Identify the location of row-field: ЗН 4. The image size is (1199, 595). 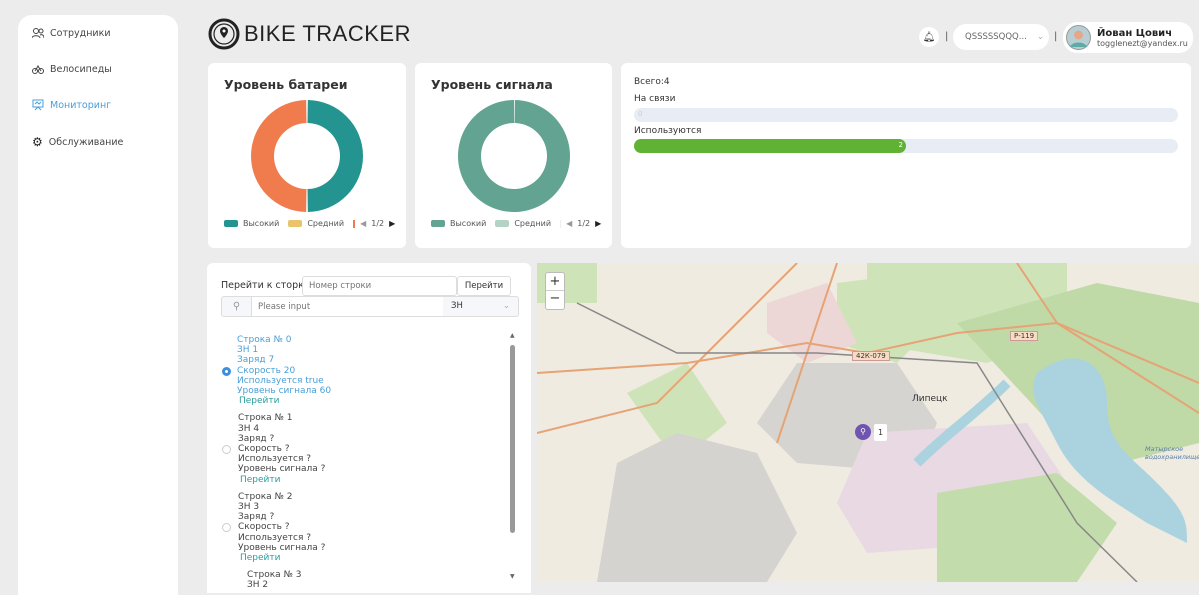
(249, 428).